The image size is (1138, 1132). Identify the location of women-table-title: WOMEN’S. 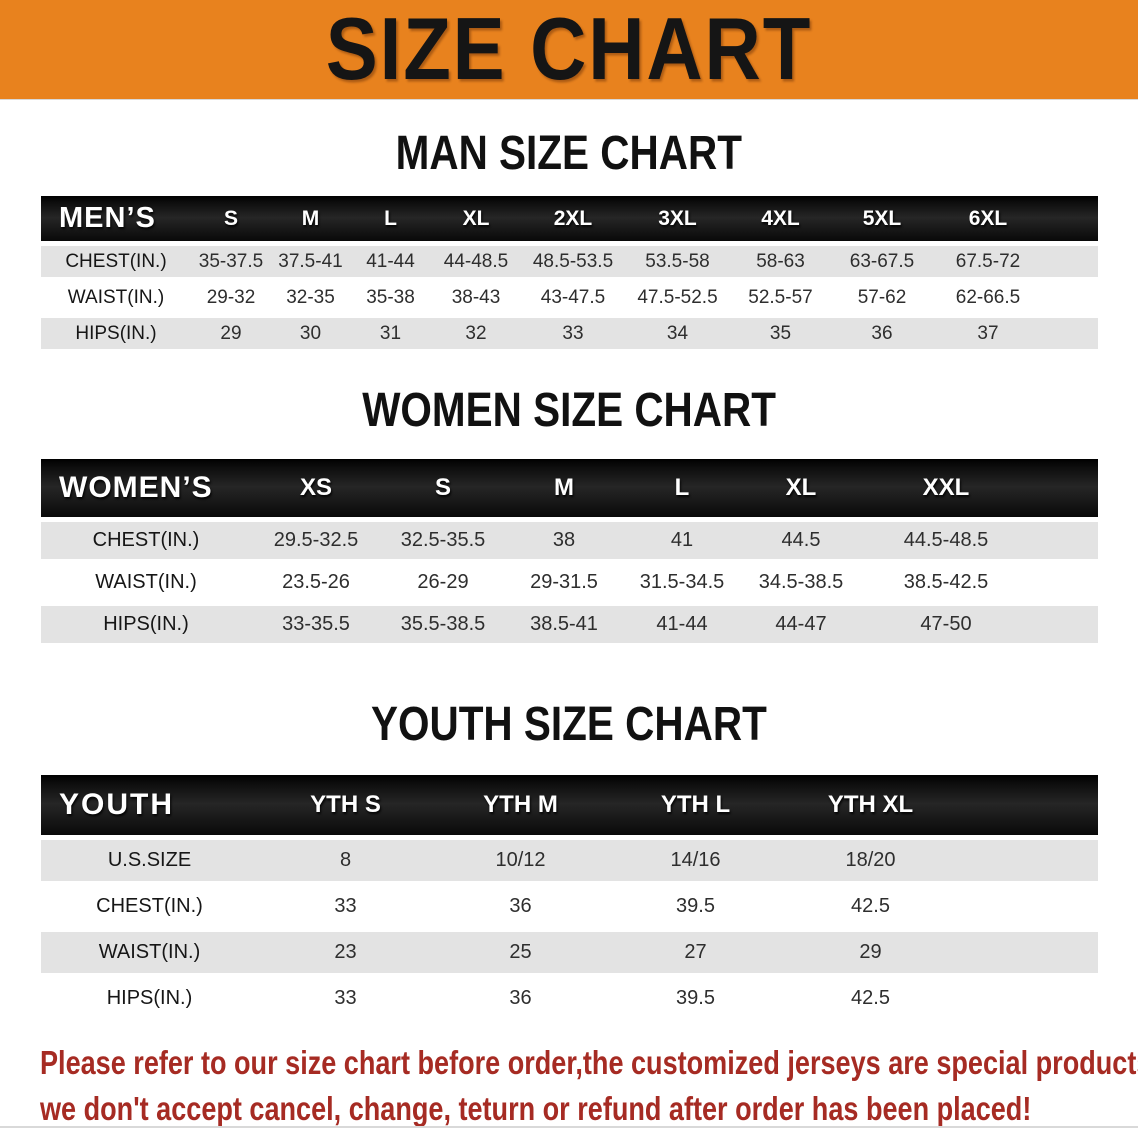
(136, 487).